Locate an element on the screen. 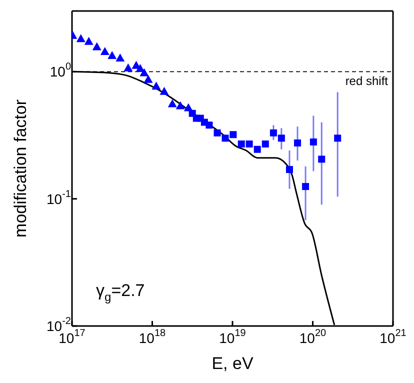 The height and width of the screenshot is (383, 414). y-tick-label: 10$^{0}$ is located at coordinates (61, 71).